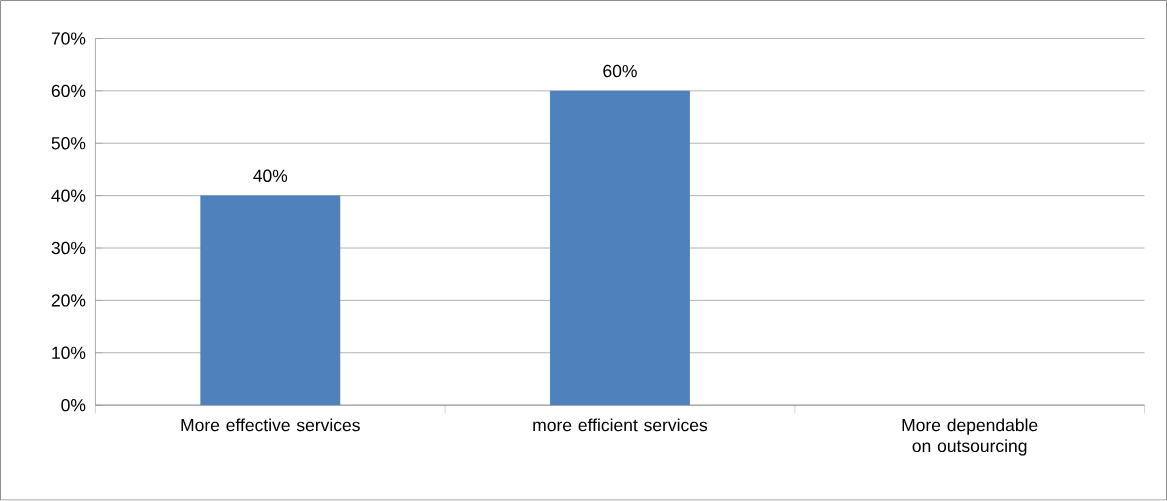 Image resolution: width=1167 pixels, height=501 pixels. What do you see at coordinates (970, 437) in the screenshot?
I see `x-tick-label: More dependable on outsourcing` at bounding box center [970, 437].